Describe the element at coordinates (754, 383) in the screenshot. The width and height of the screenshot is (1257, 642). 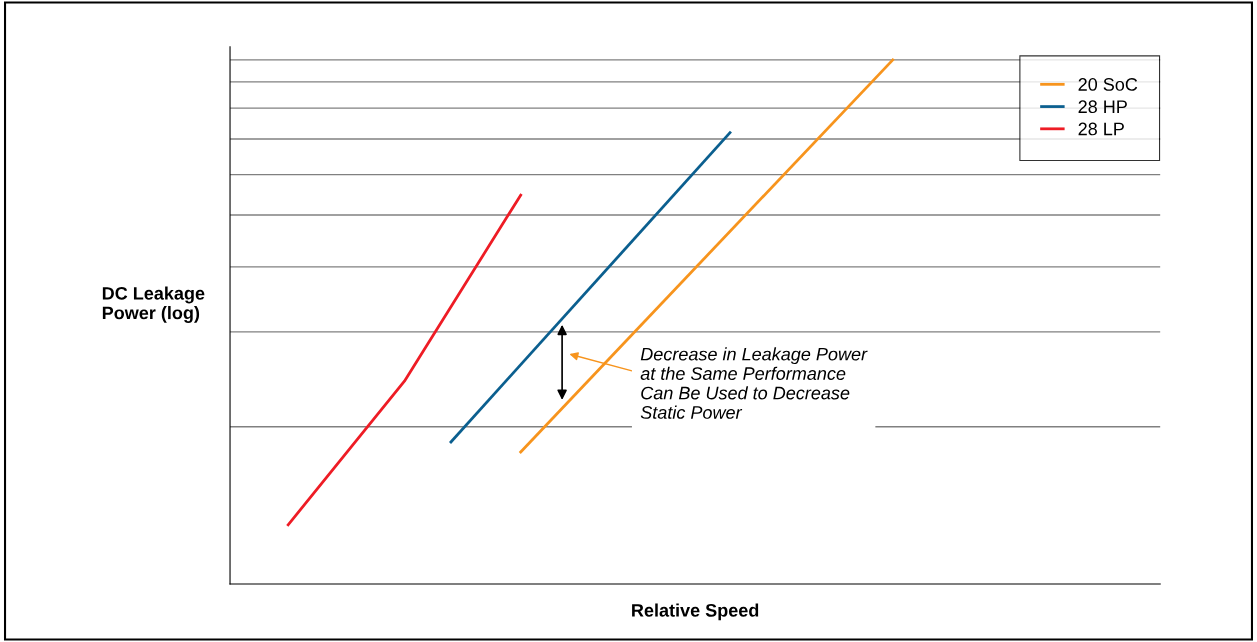
I see `annotation: Decrease in Leakage Power at the Same Performance Can Be Used to Decrease Static Power` at that location.